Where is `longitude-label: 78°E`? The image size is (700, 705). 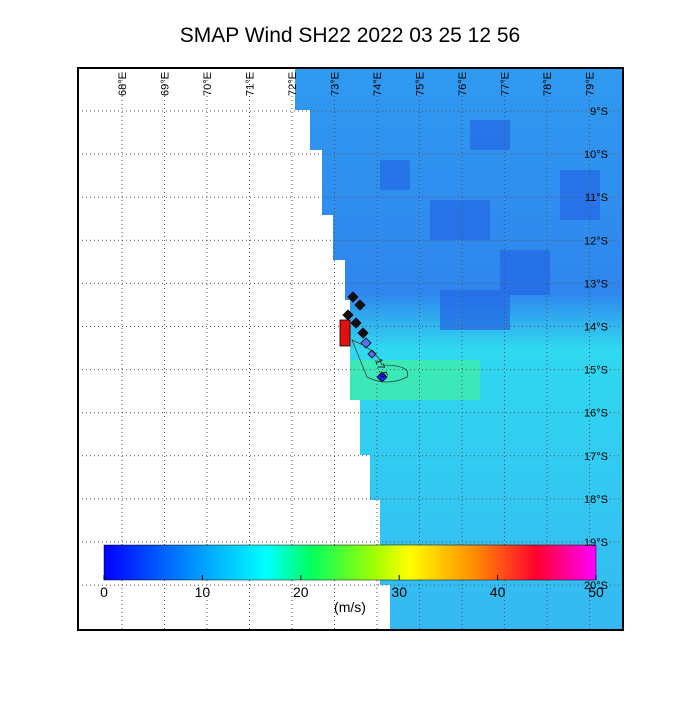
longitude-label: 78°E is located at coordinates (548, 84).